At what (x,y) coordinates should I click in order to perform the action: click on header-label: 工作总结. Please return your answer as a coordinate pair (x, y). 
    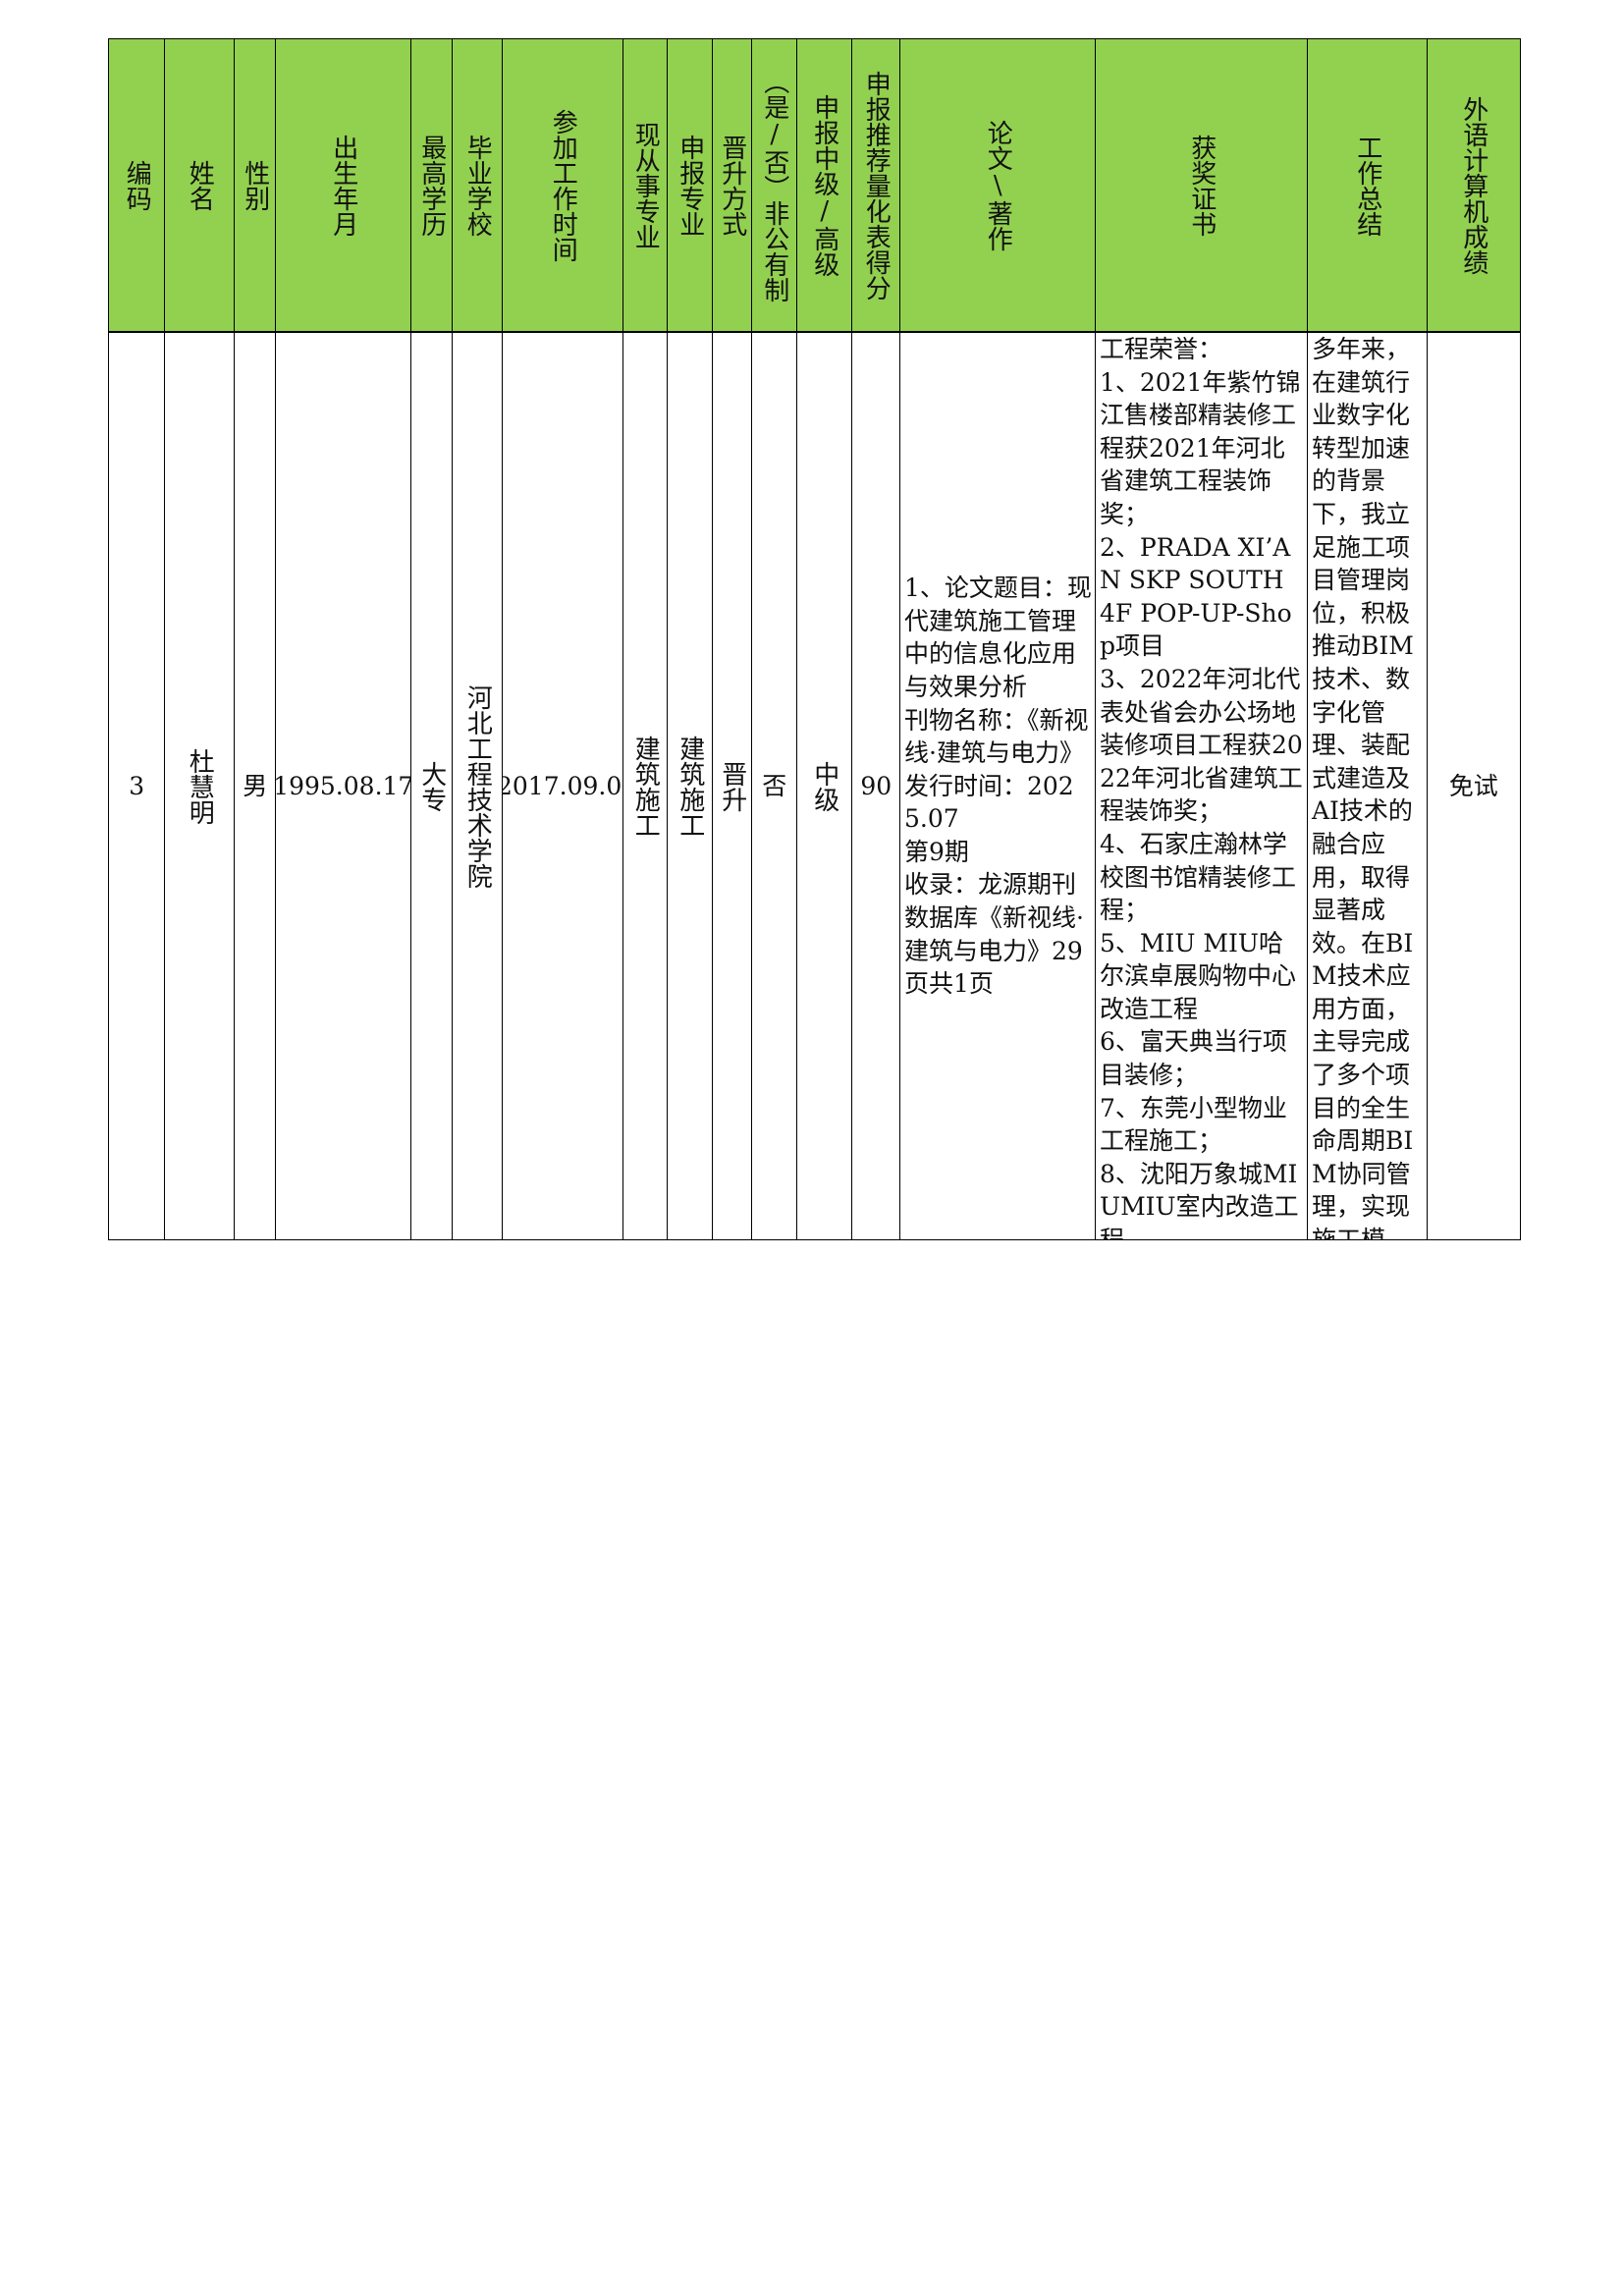
    Looking at the image, I should click on (1367, 185).